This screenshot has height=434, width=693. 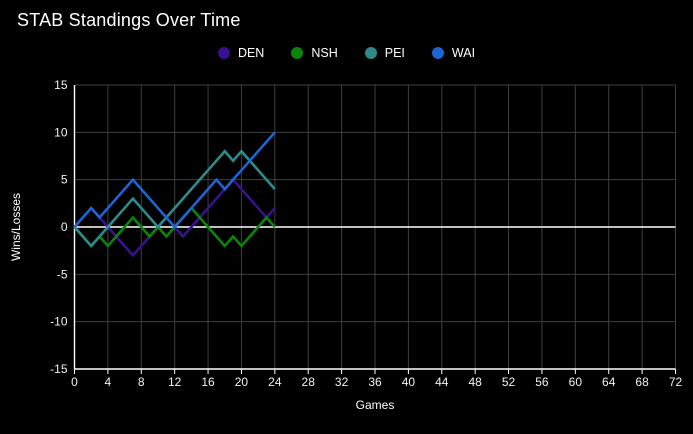 I want to click on legend-item-den: DEN, so click(x=241, y=53).